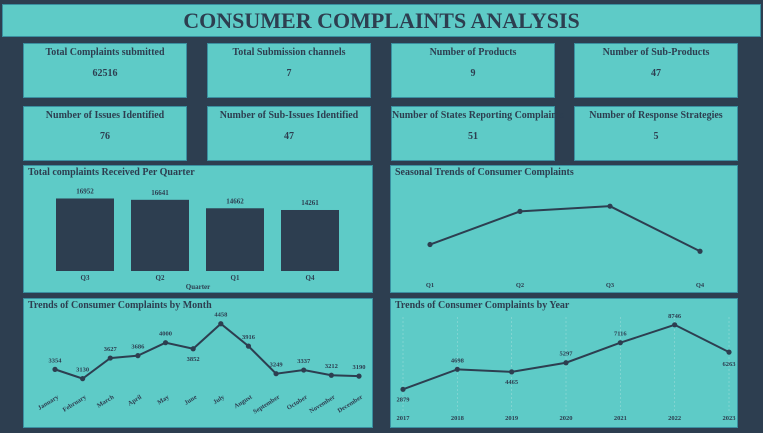 The image size is (763, 433). I want to click on data-label: 3852, so click(193, 359).